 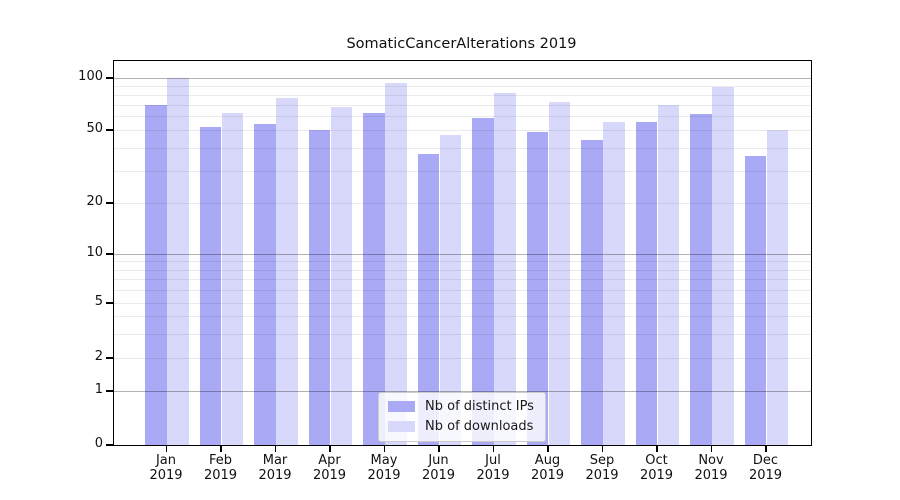 What do you see at coordinates (94, 252) in the screenshot?
I see `y-tick-label-10: 10` at bounding box center [94, 252].